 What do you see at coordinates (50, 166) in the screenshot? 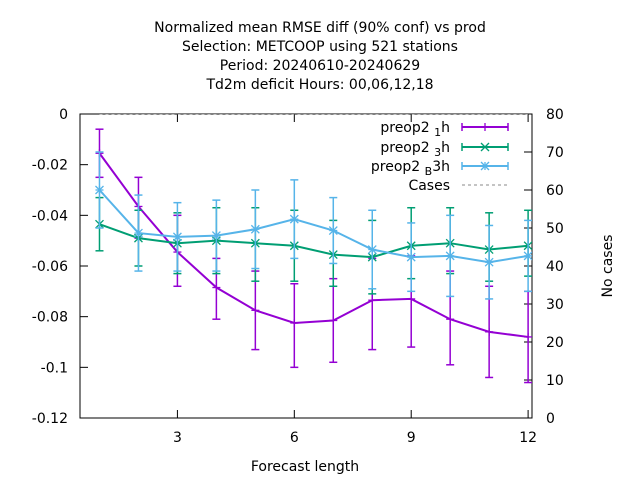
I see `y-tick-label: -0.02` at bounding box center [50, 166].